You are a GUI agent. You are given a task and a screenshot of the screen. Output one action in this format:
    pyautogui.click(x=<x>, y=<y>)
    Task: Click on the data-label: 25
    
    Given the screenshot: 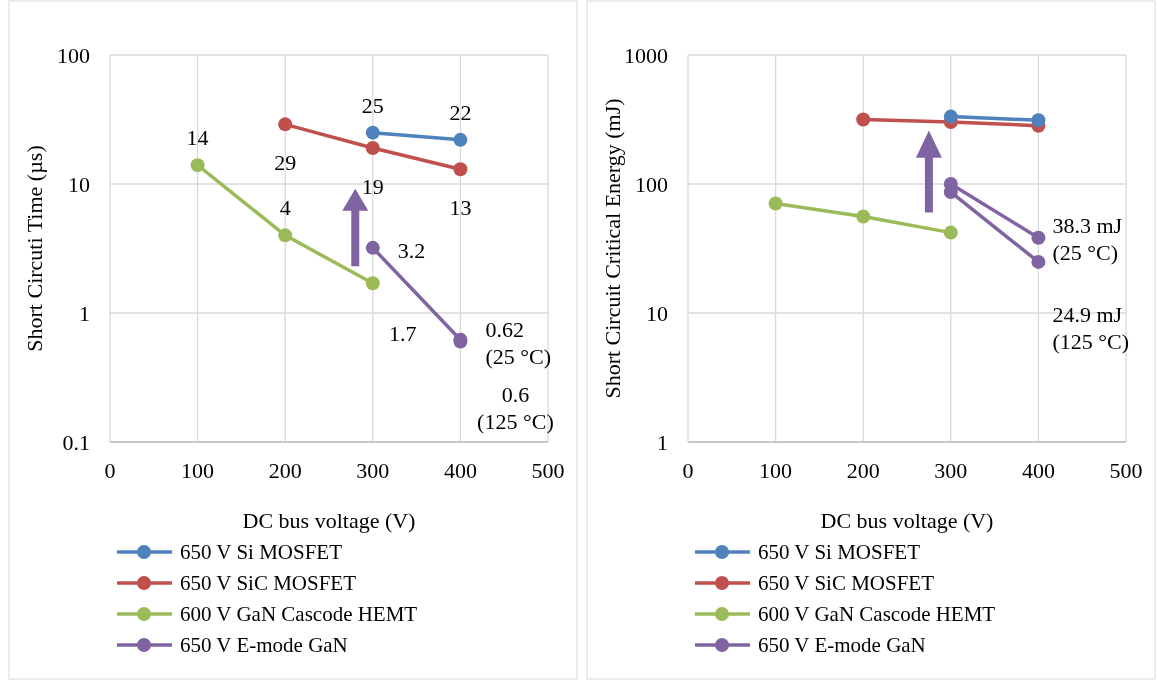 What is the action you would take?
    pyautogui.click(x=372, y=105)
    